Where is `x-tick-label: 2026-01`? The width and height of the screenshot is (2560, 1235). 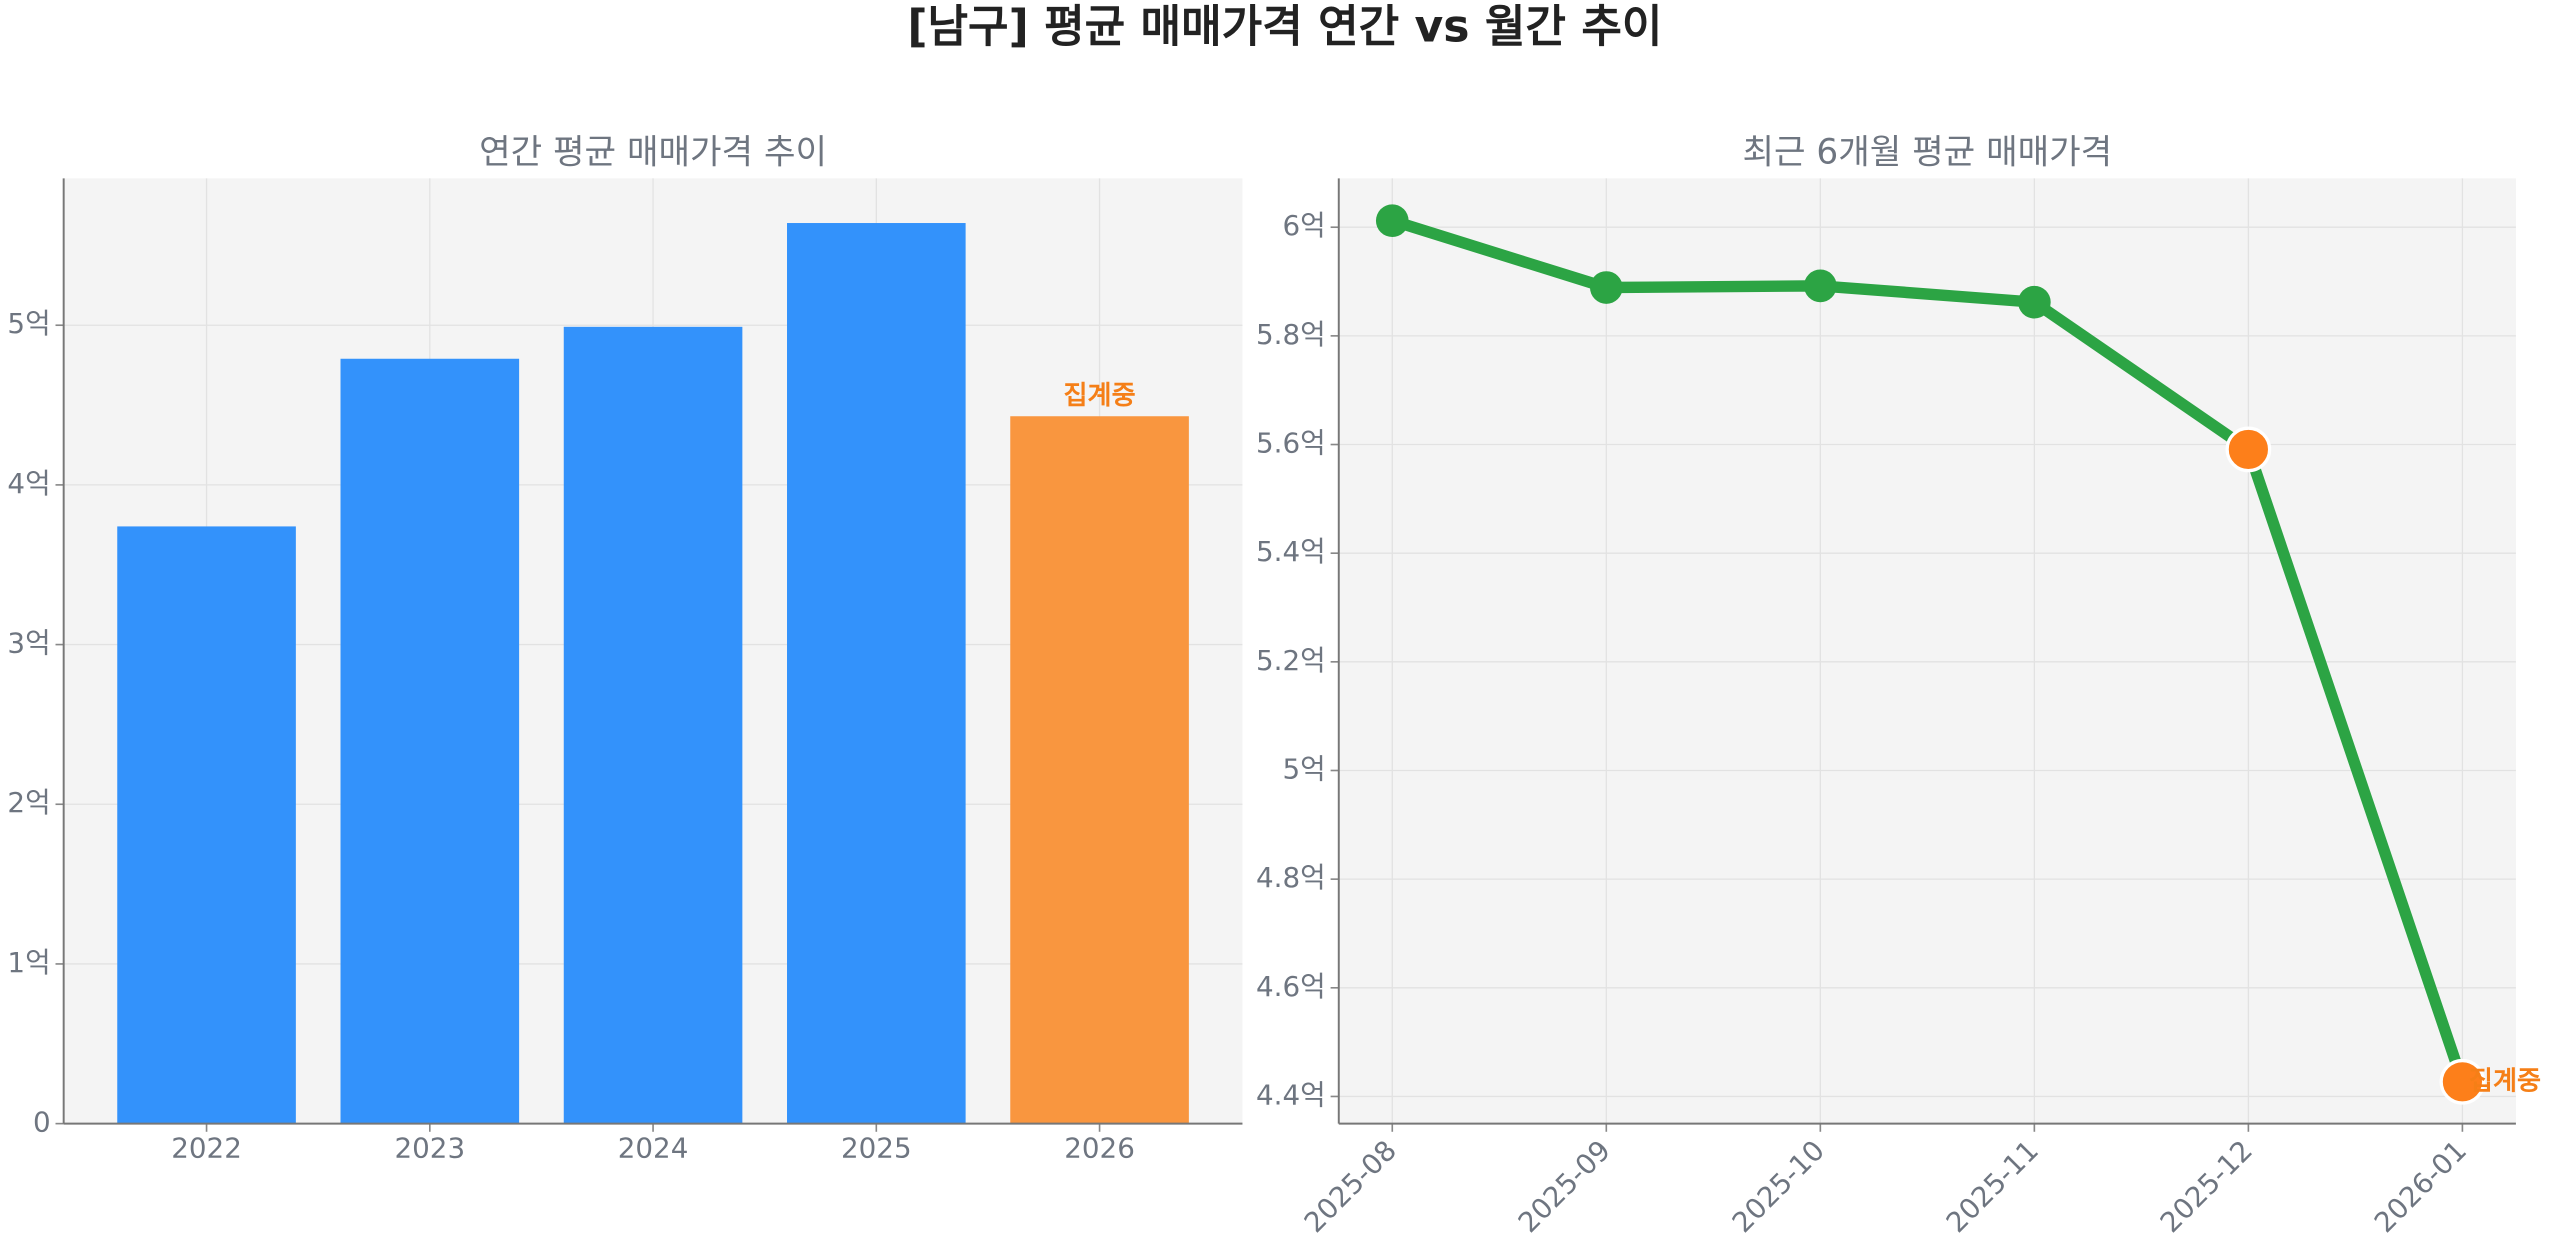
x-tick-label: 2026-01 is located at coordinates (2420, 1184).